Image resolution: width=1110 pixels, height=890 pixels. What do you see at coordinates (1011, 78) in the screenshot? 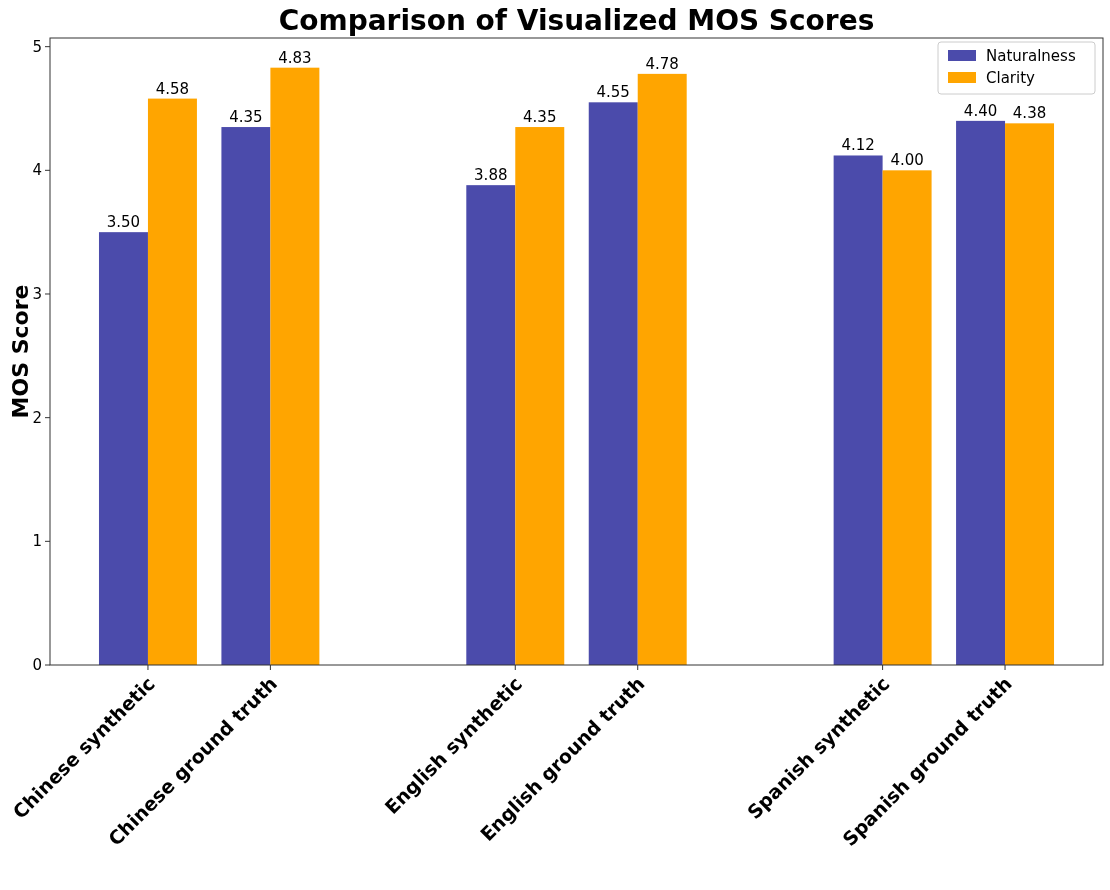
I see `legend-label: Clarity` at bounding box center [1011, 78].